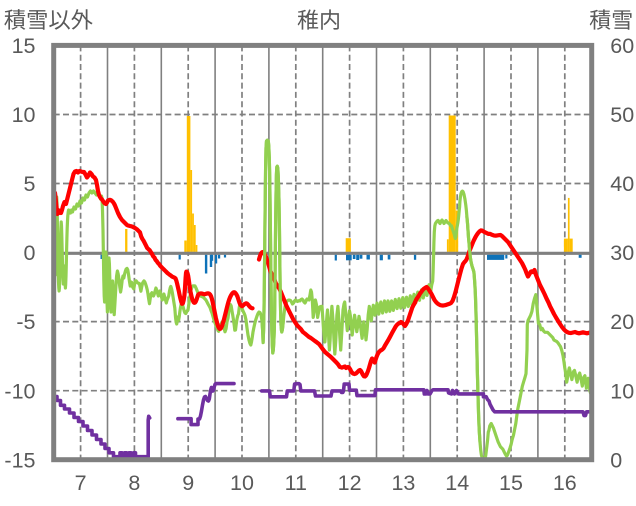  Describe the element at coordinates (19, 391) in the screenshot. I see `svg-text: -10` at that location.